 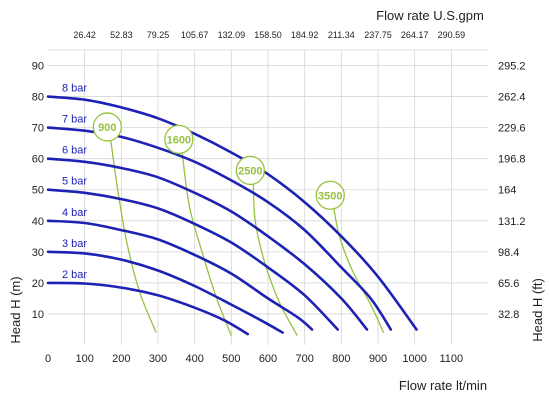 What do you see at coordinates (512, 67) in the screenshot?
I see `y-right-tick-label: 295.2` at bounding box center [512, 67].